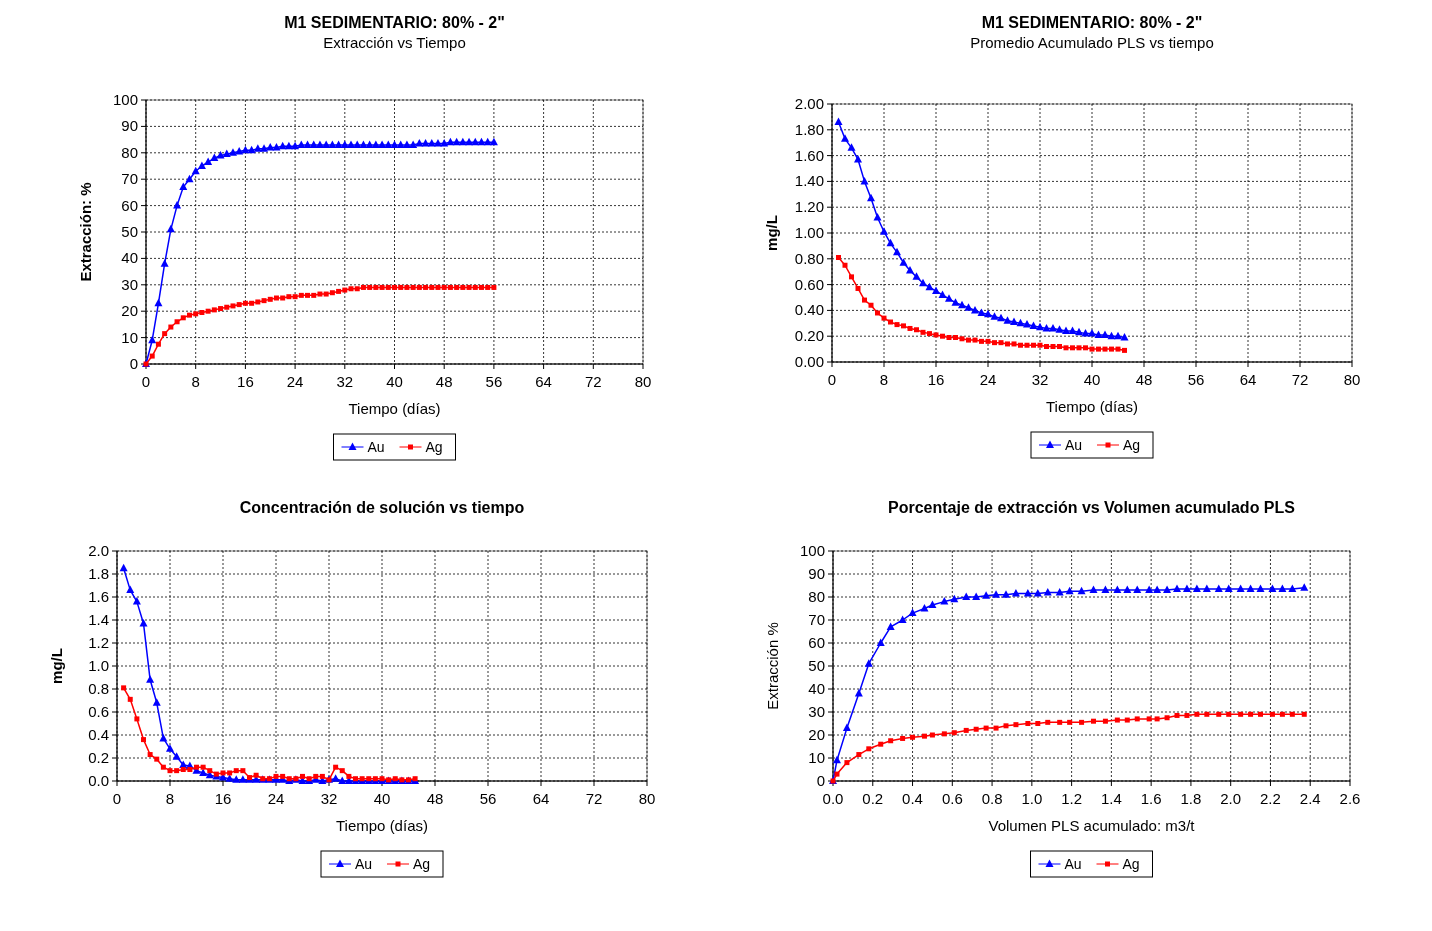 The width and height of the screenshot is (1432, 931). I want to click on x-tick-label: 0.4, so click(912, 798).